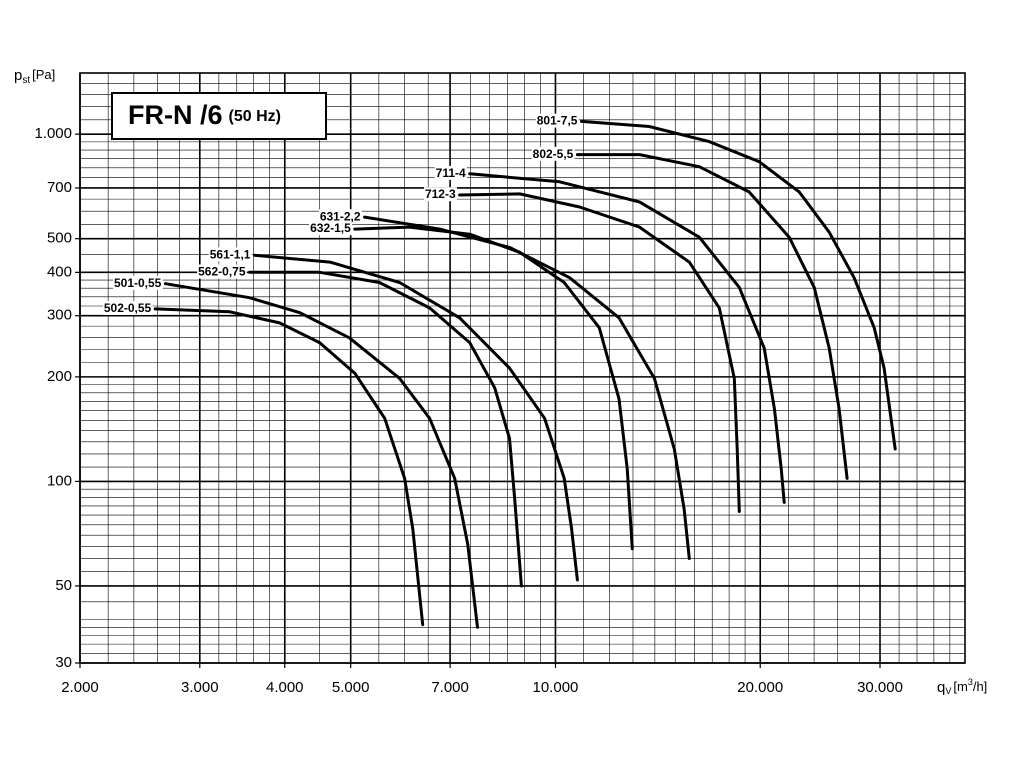 The image size is (1024, 768). Describe the element at coordinates (18, 75) in the screenshot. I see `y-label-main: p` at that location.